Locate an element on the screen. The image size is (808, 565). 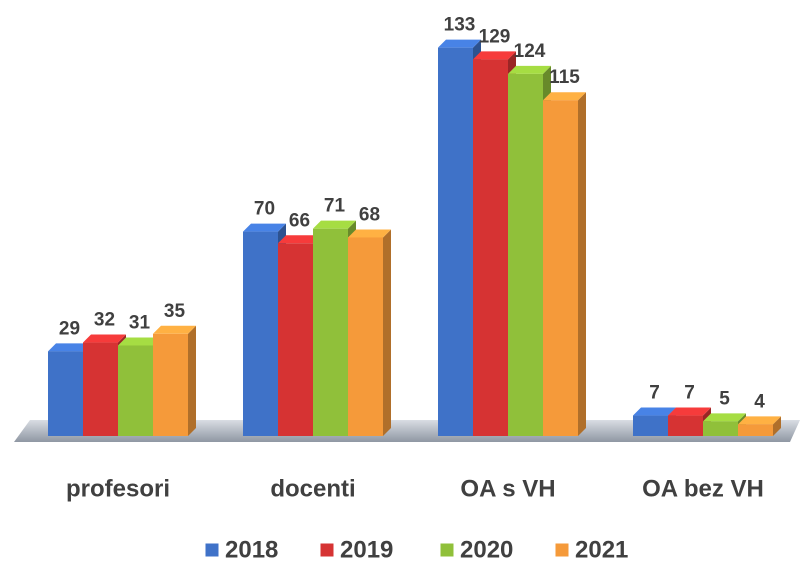
data-label: 32 is located at coordinates (104, 320).